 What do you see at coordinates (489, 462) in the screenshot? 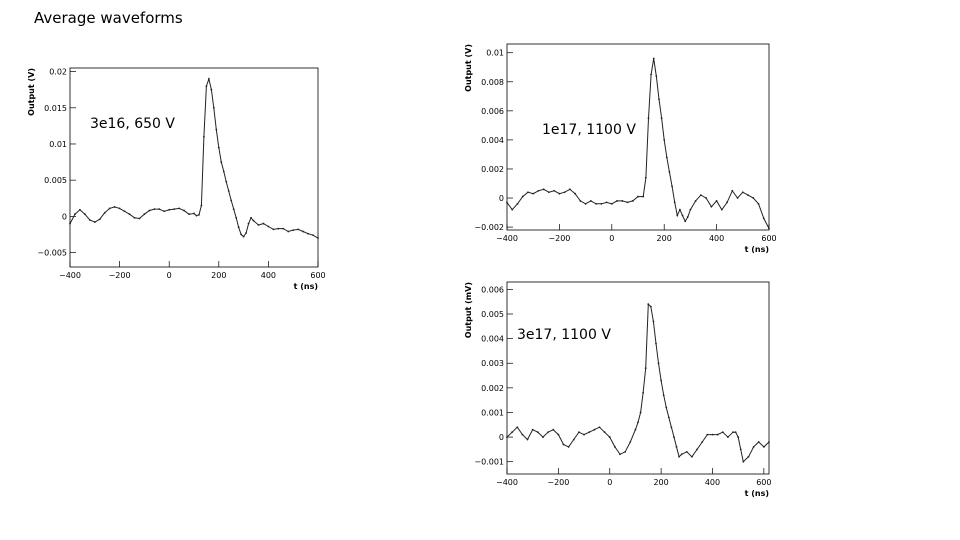
I see `y-tick-label: −0.001` at bounding box center [489, 462].